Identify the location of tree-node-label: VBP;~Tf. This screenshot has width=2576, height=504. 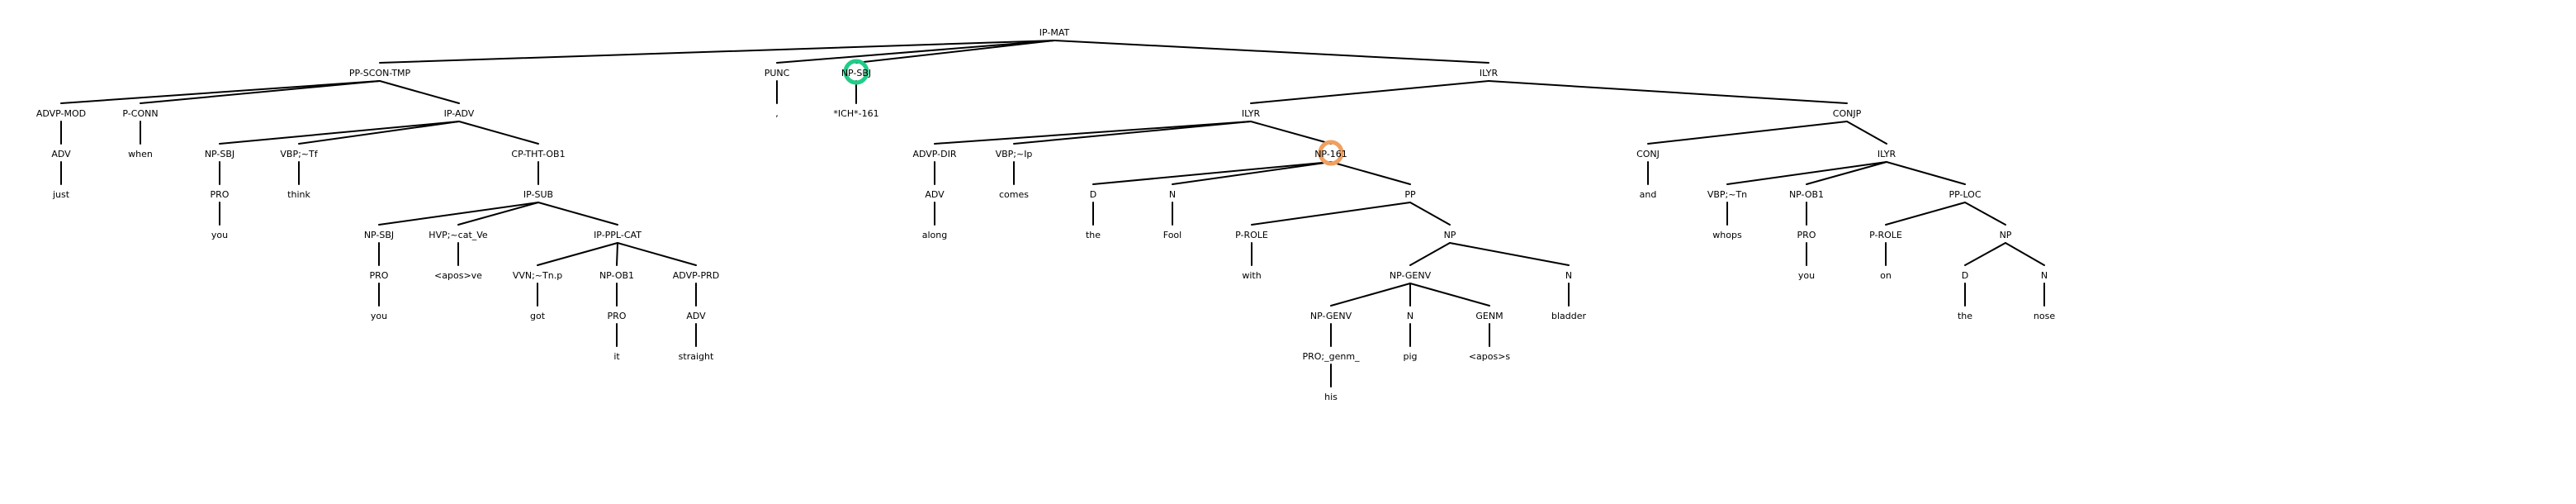
(299, 154).